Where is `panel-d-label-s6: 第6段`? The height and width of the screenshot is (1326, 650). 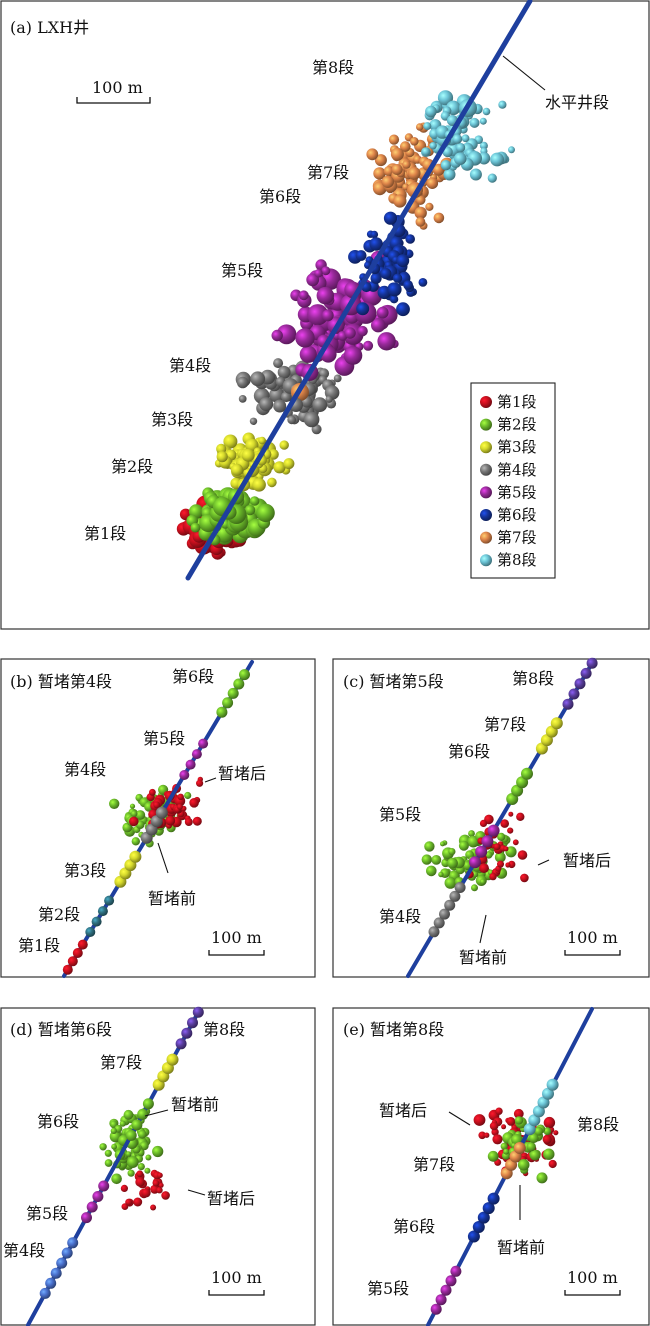 panel-d-label-s6: 第6段 is located at coordinates (58, 1121).